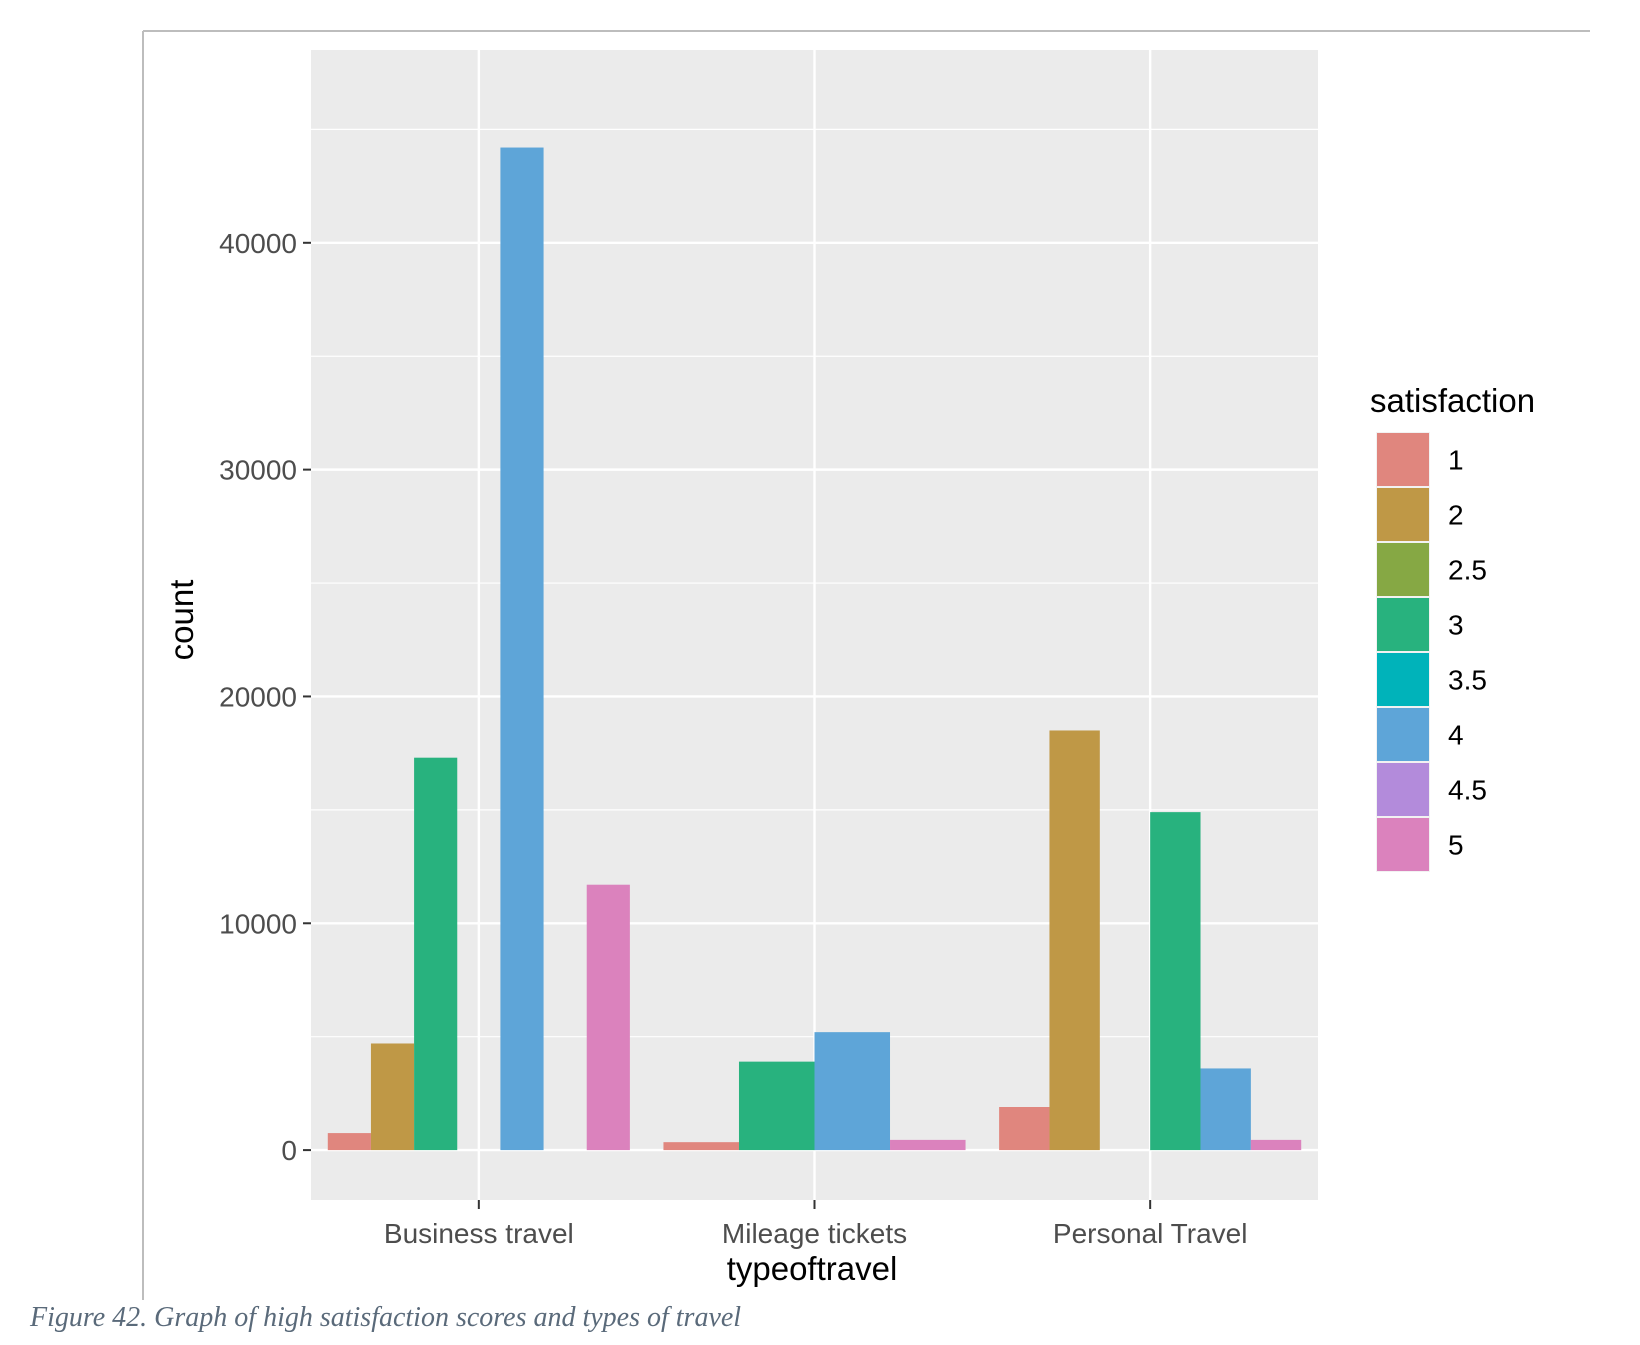  I want to click on y-tick-label: 30000, so click(258, 470).